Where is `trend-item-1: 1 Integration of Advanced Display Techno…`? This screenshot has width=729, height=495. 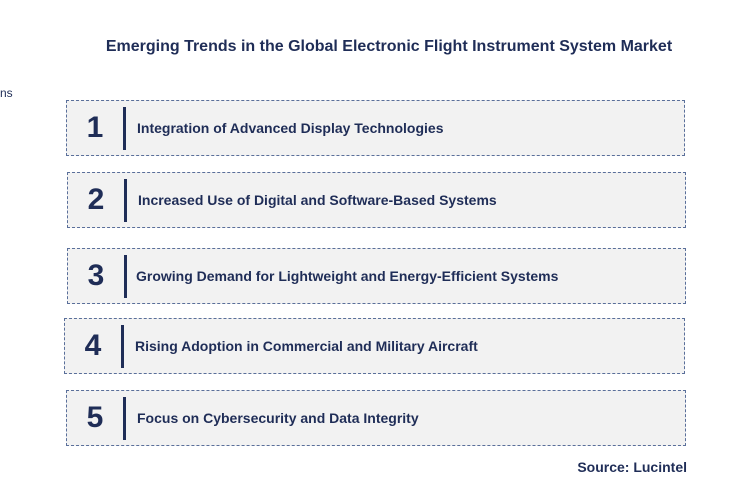 trend-item-1: 1 Integration of Advanced Display Techno… is located at coordinates (375, 128).